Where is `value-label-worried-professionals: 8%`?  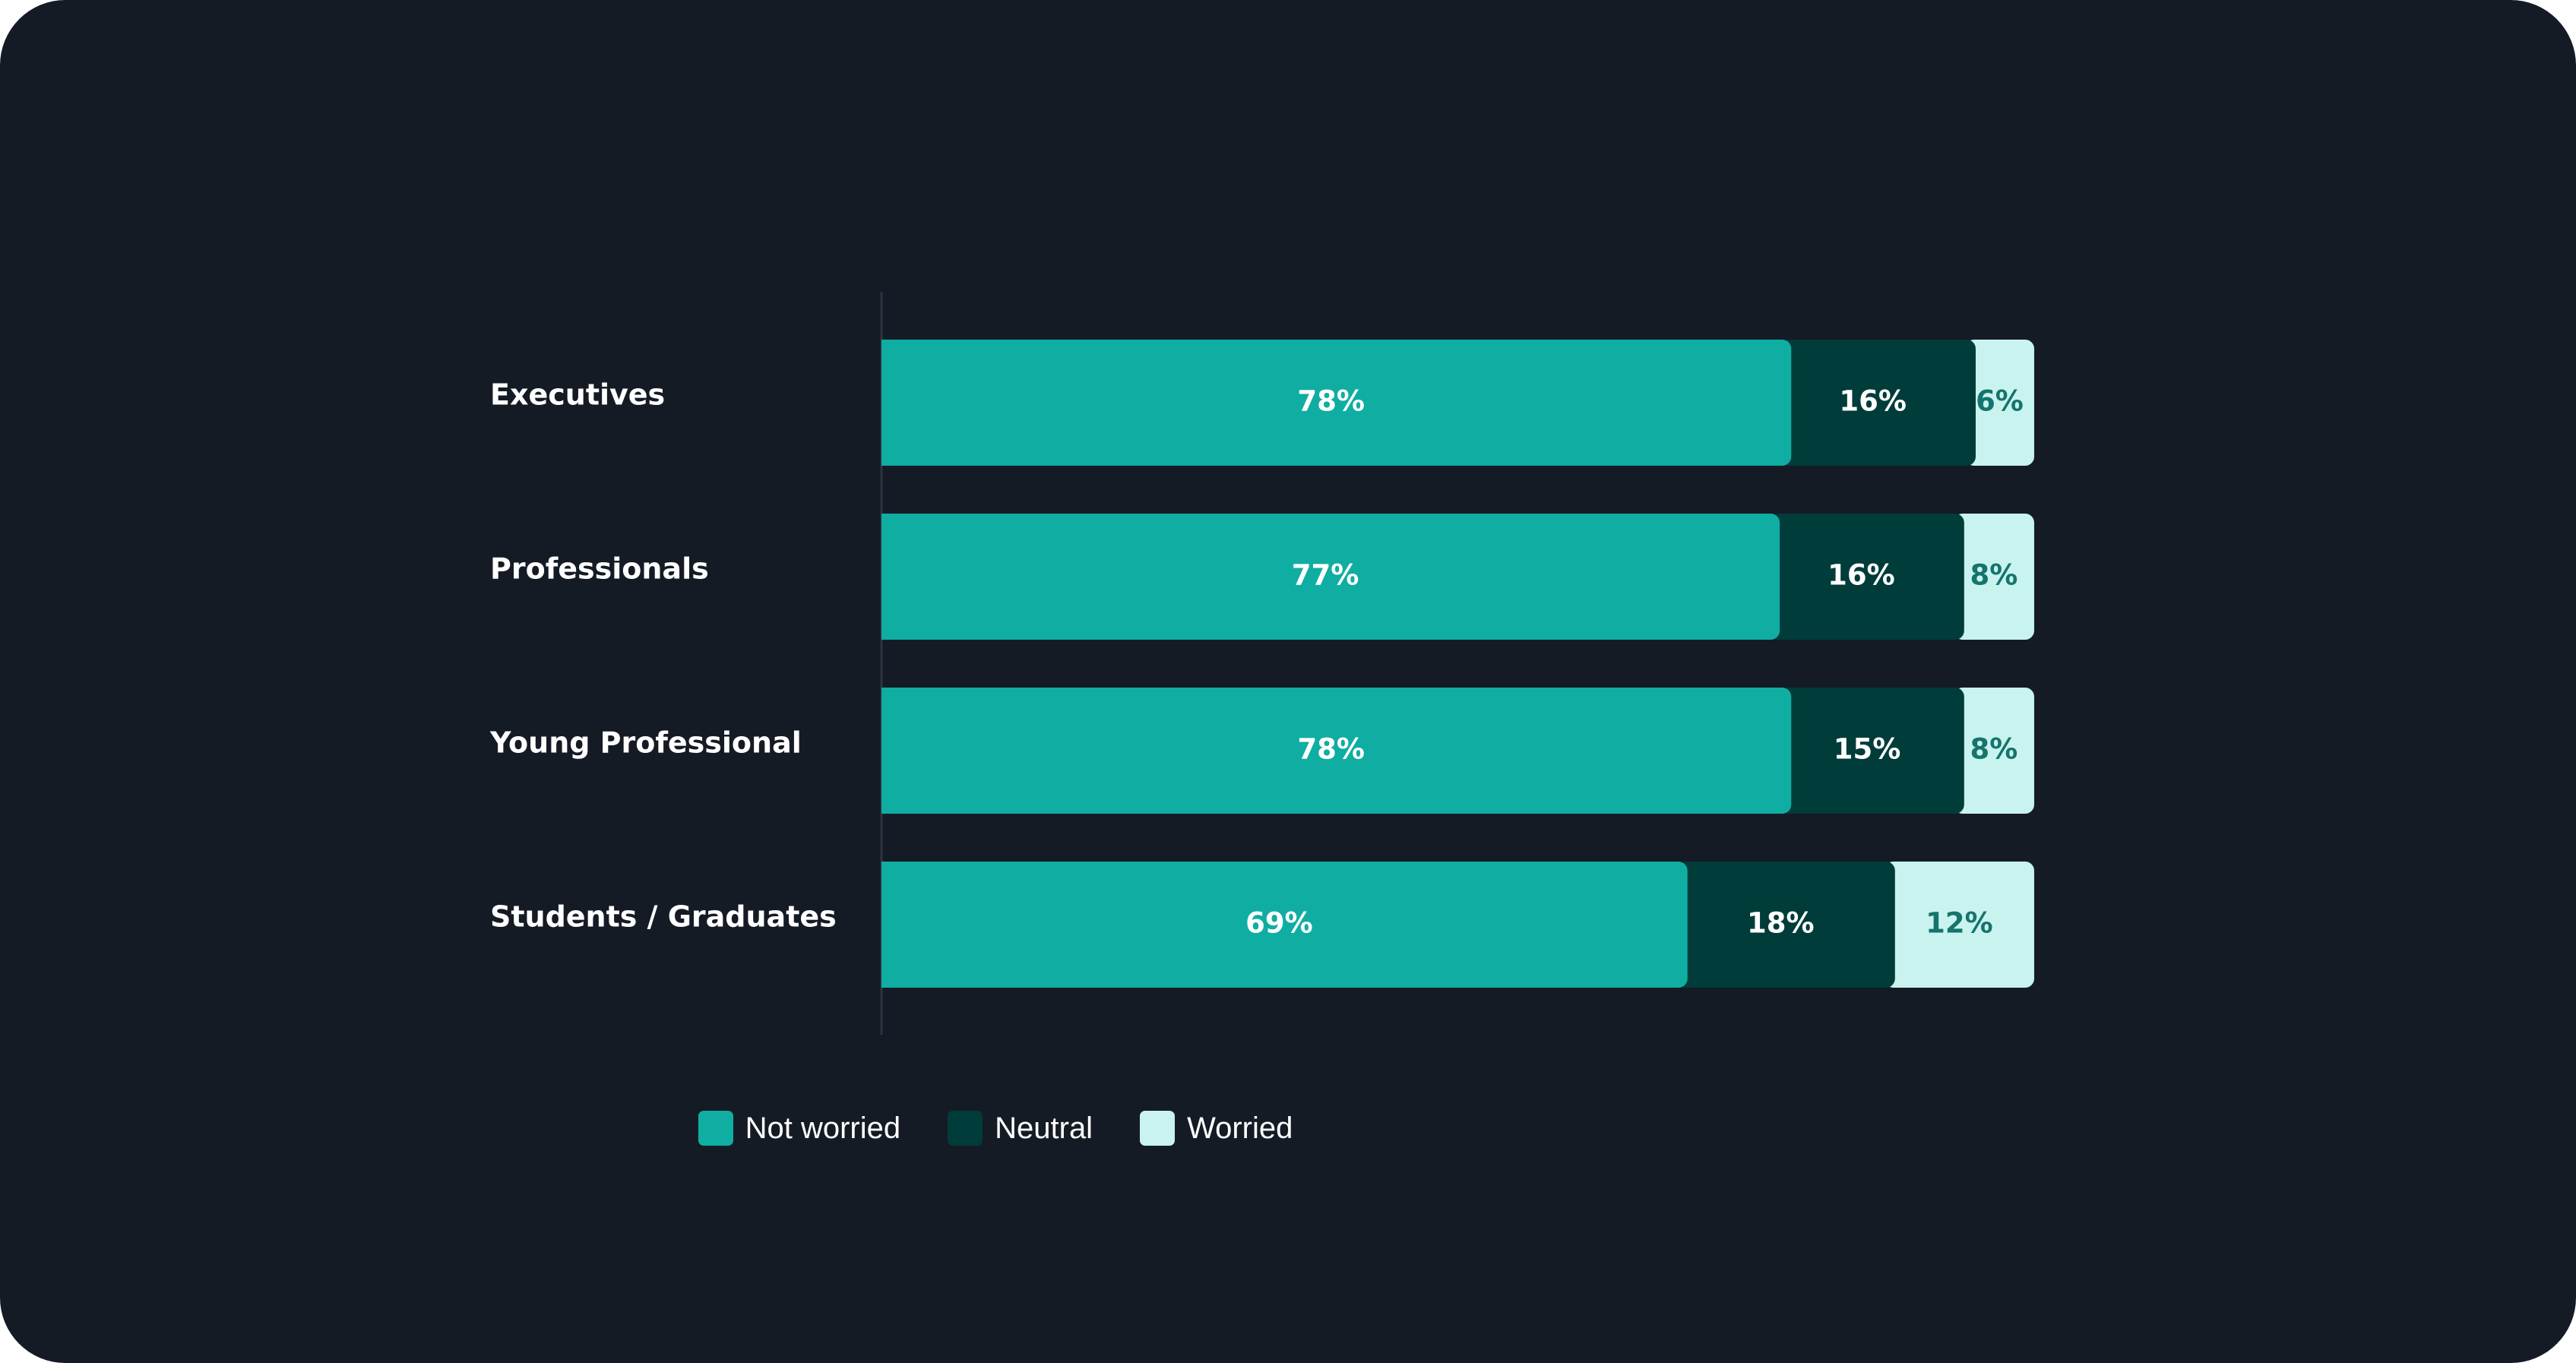 value-label-worried-professionals: 8% is located at coordinates (1993, 575).